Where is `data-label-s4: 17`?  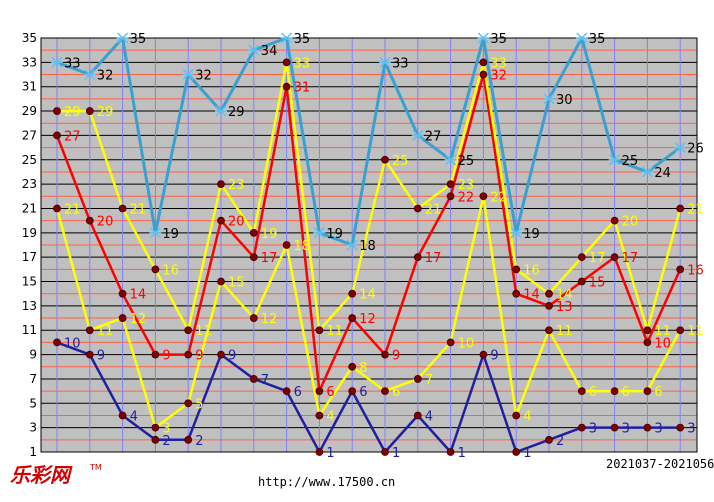
data-label-s4: 17 is located at coordinates (597, 258).